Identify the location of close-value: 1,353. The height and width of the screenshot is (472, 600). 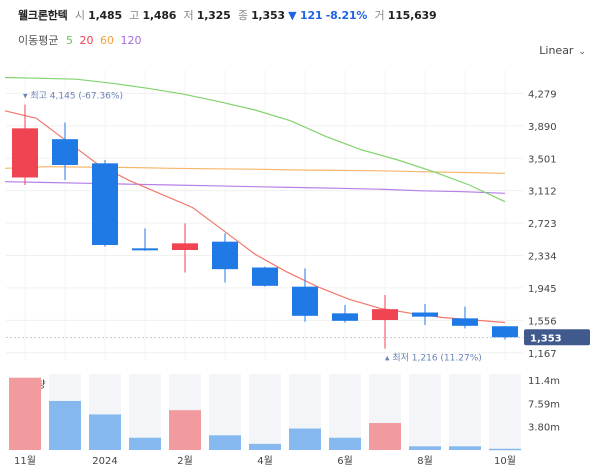
(268, 15).